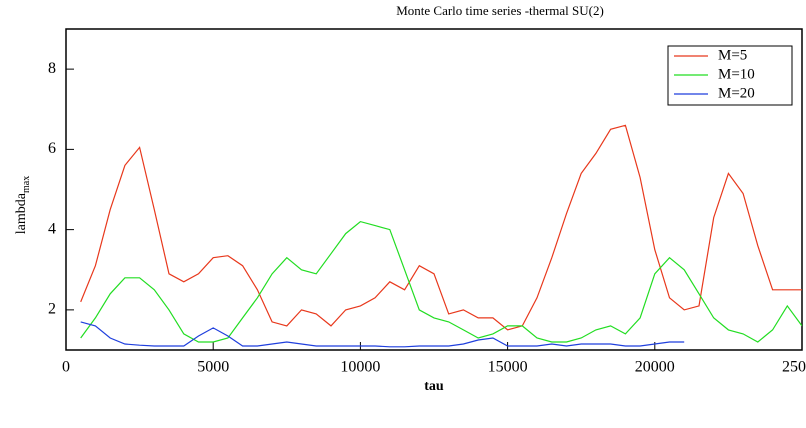 The width and height of the screenshot is (806, 428). Describe the element at coordinates (655, 367) in the screenshot. I see `x-tick-label: 20000` at that location.